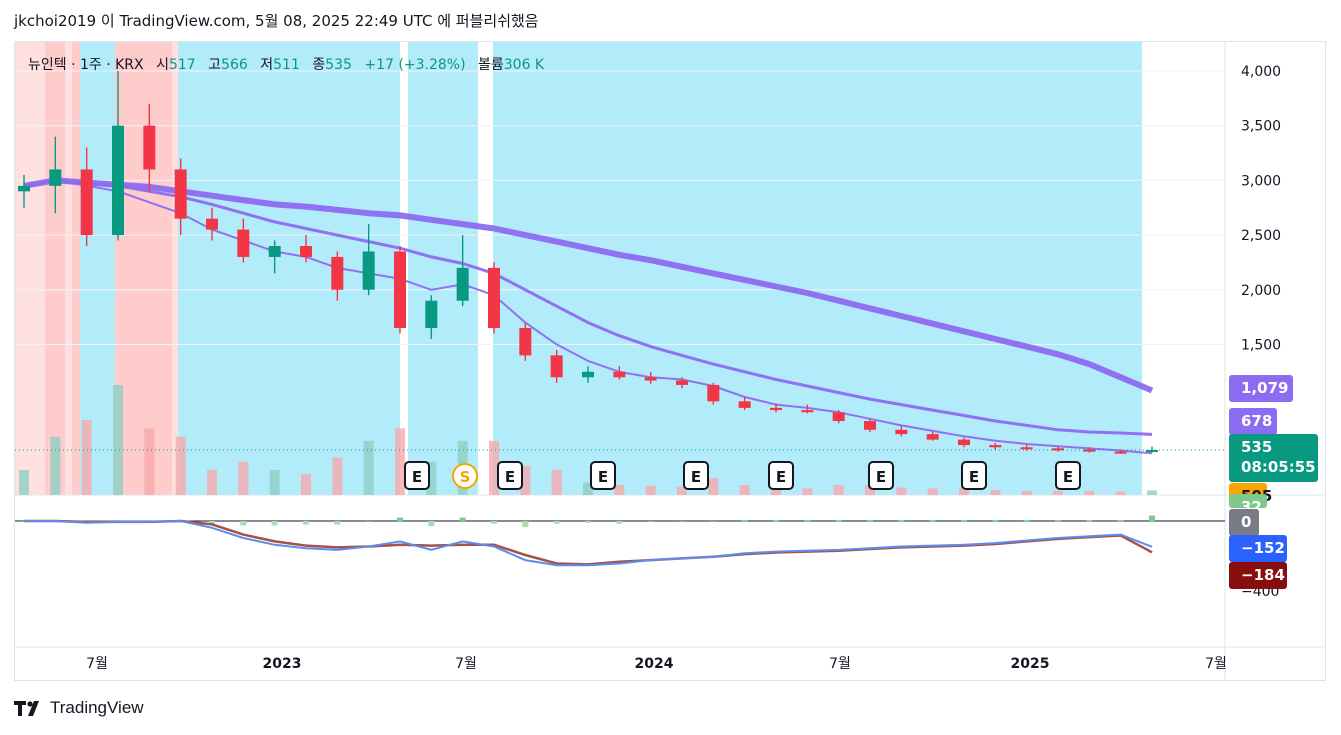  What do you see at coordinates (1273, 458) in the screenshot?
I see `last-price-badge: 535 08:05:55` at bounding box center [1273, 458].